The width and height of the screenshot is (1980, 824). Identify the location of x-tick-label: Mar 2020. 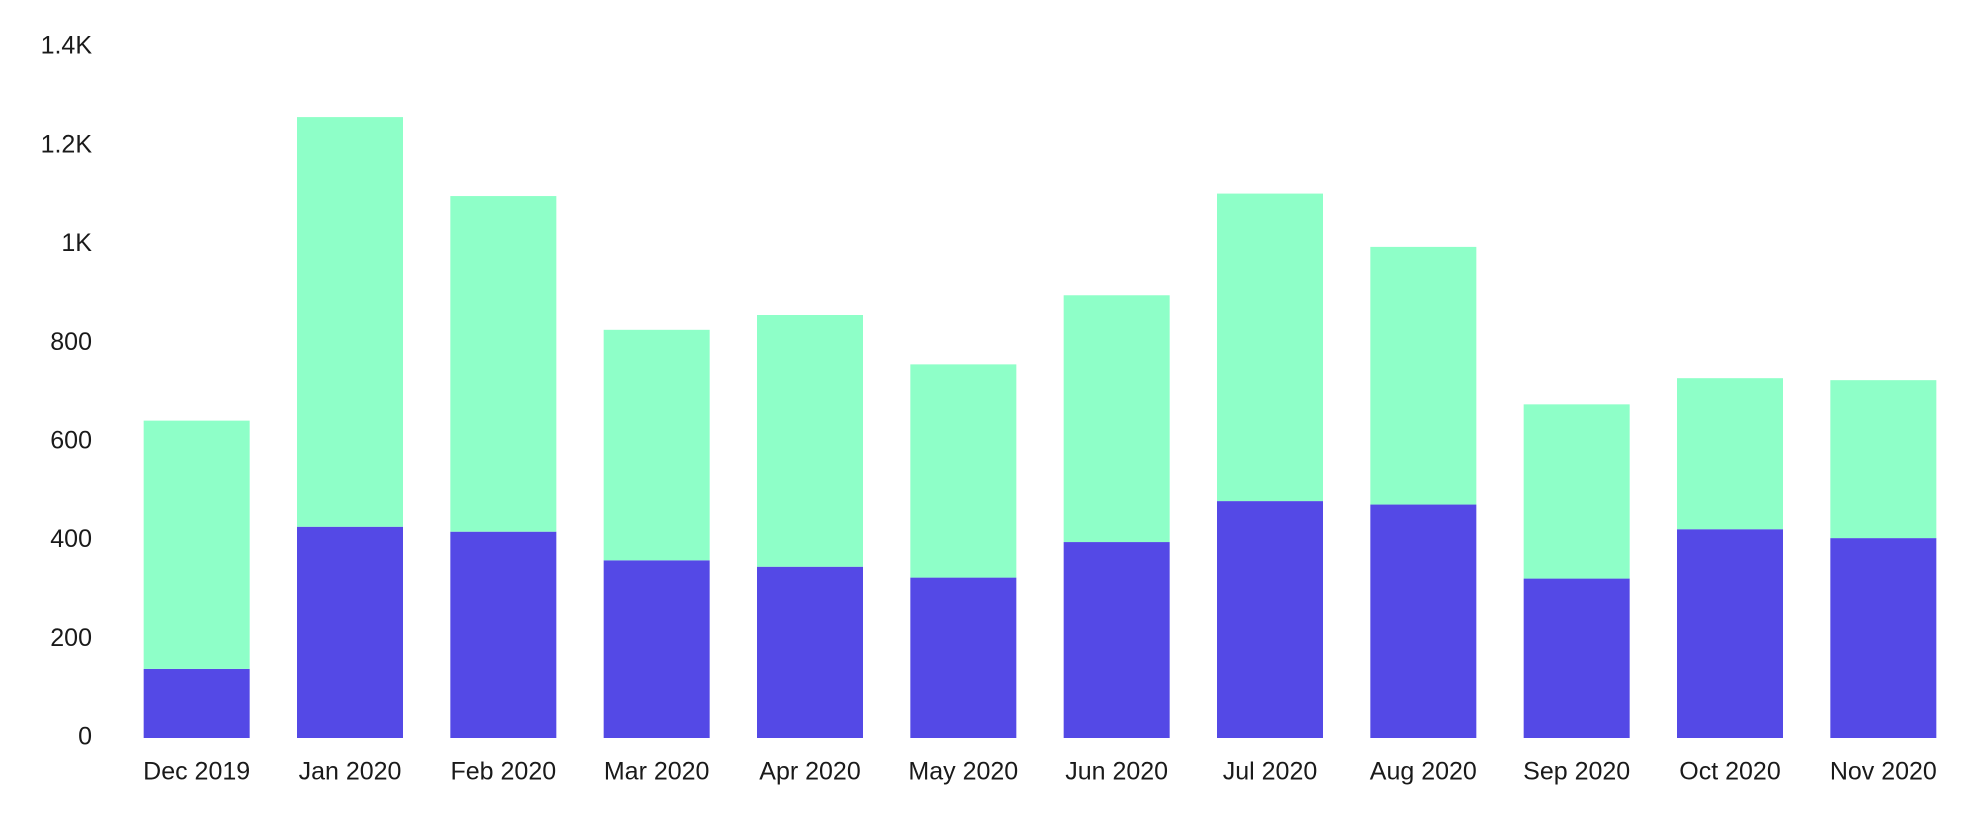
(657, 772).